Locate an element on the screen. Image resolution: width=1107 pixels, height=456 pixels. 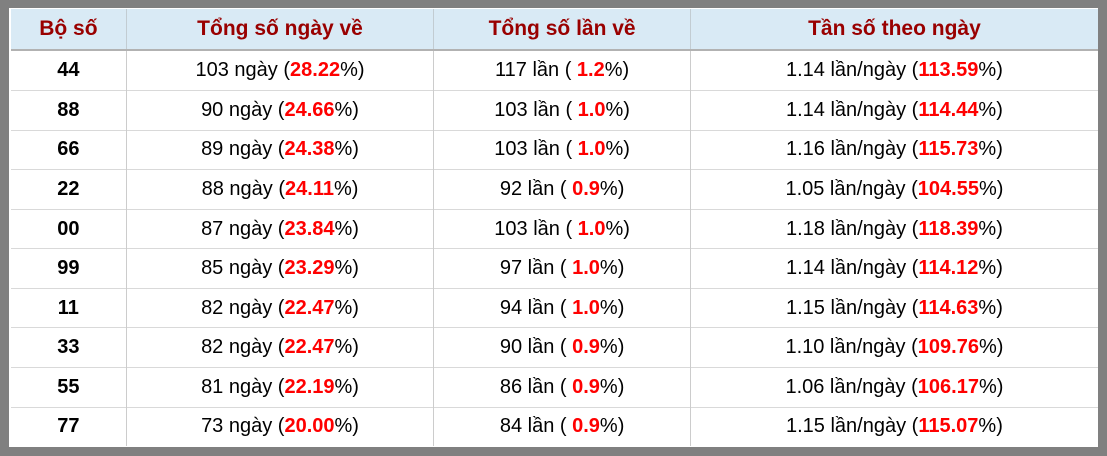
pair-cell: 11 is located at coordinates (69, 307).